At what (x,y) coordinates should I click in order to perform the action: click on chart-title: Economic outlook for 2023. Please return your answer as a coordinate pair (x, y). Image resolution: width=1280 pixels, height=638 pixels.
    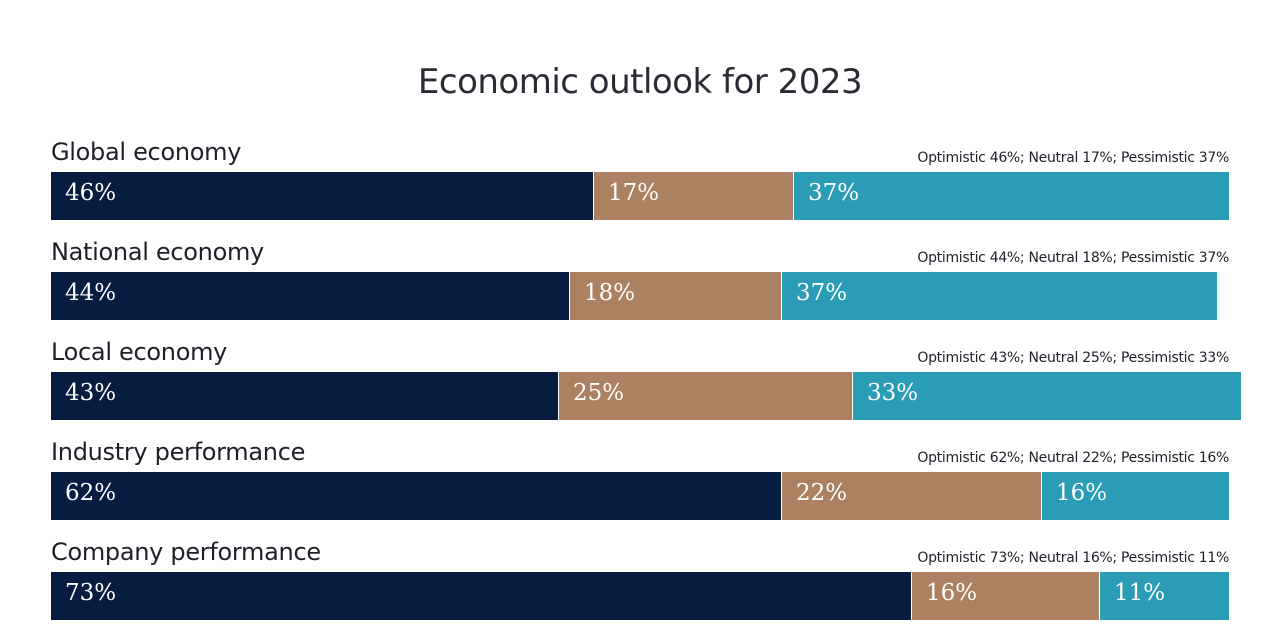
    Looking at the image, I should click on (640, 82).